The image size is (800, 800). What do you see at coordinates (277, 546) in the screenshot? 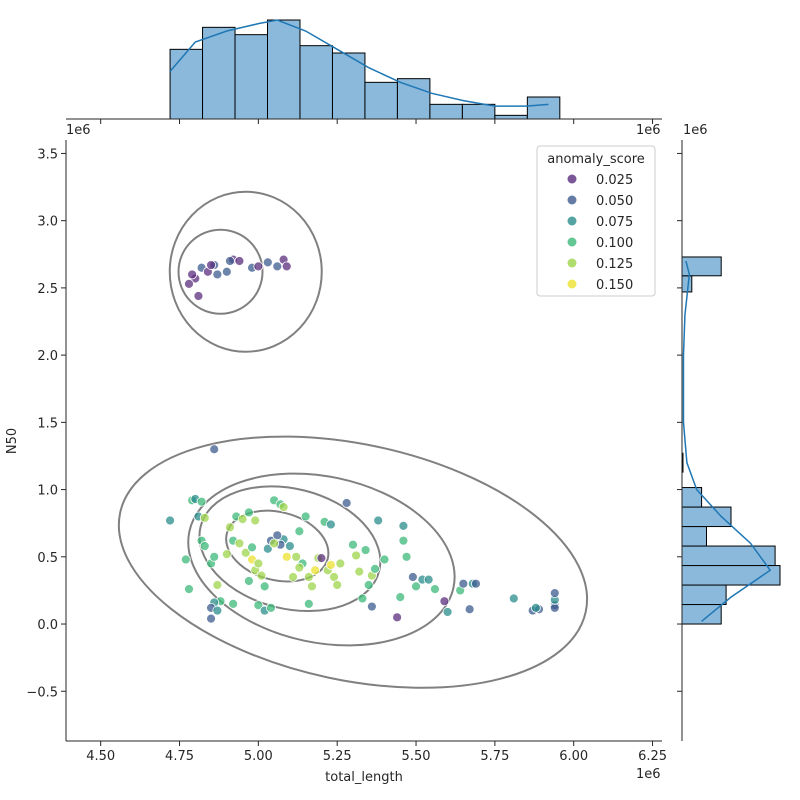
I see `kde-contour-lower-inner` at bounding box center [277, 546].